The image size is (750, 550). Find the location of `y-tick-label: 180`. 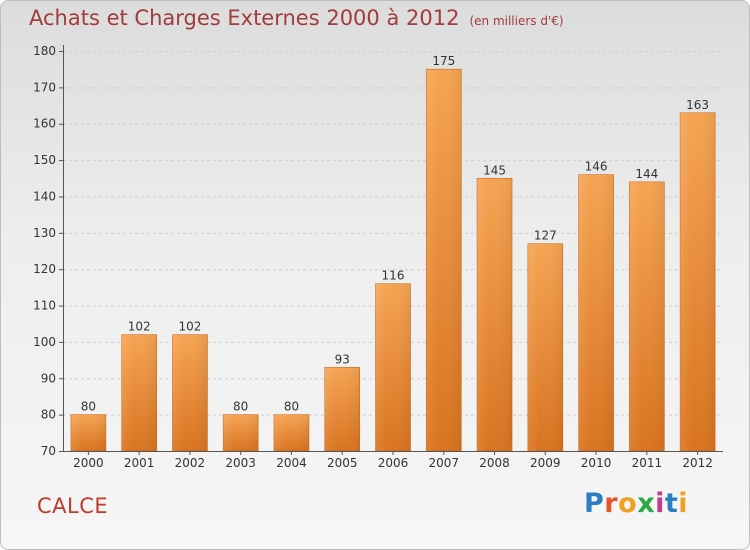

y-tick-label: 180 is located at coordinates (44, 51).